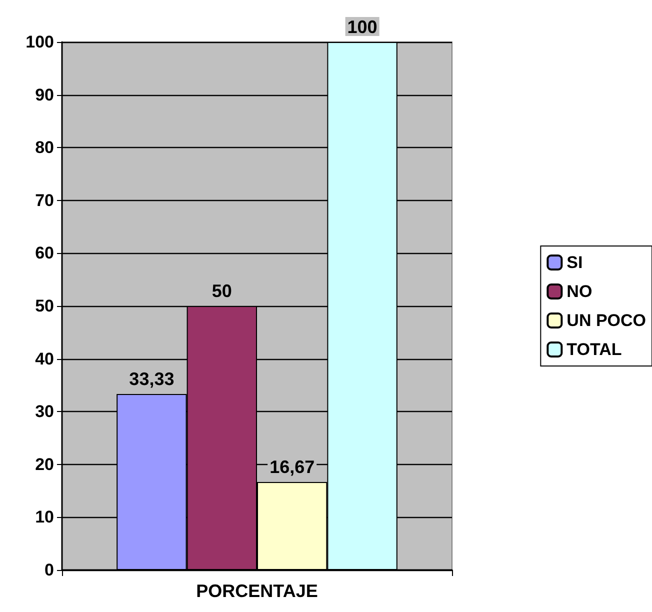 The height and width of the screenshot is (612, 652). I want to click on y-tick-label: 10, so click(44, 517).